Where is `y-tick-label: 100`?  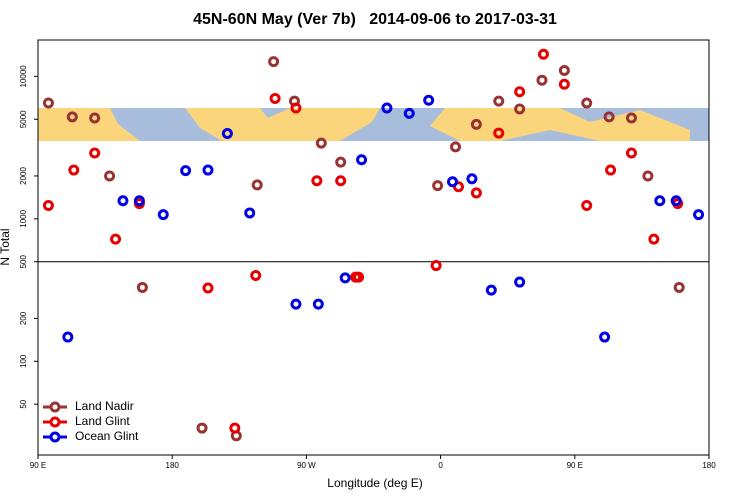 y-tick-label: 100 is located at coordinates (23, 361).